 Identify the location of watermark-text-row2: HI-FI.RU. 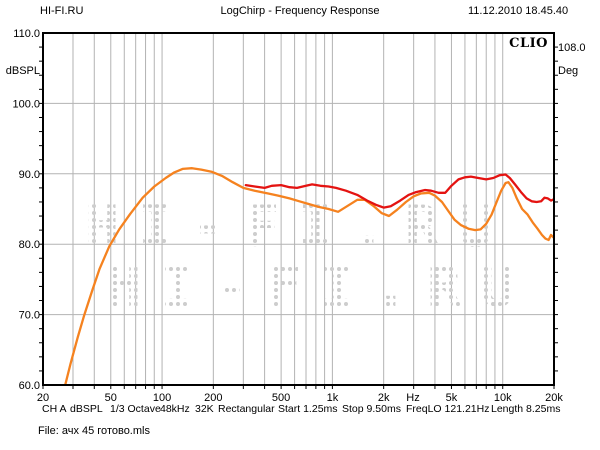
(320, 287).